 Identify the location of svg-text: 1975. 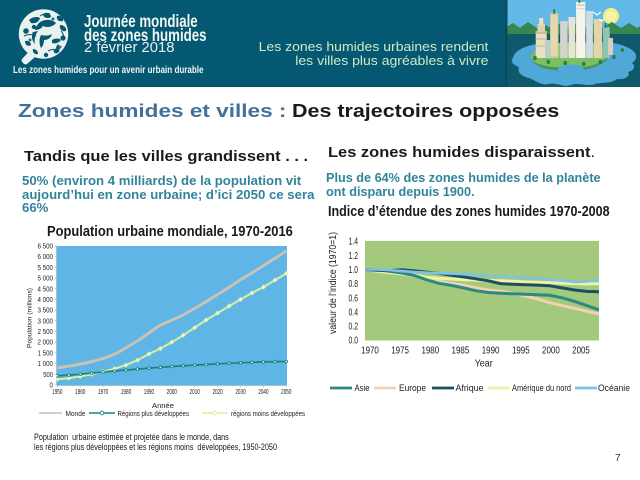
(400, 351).